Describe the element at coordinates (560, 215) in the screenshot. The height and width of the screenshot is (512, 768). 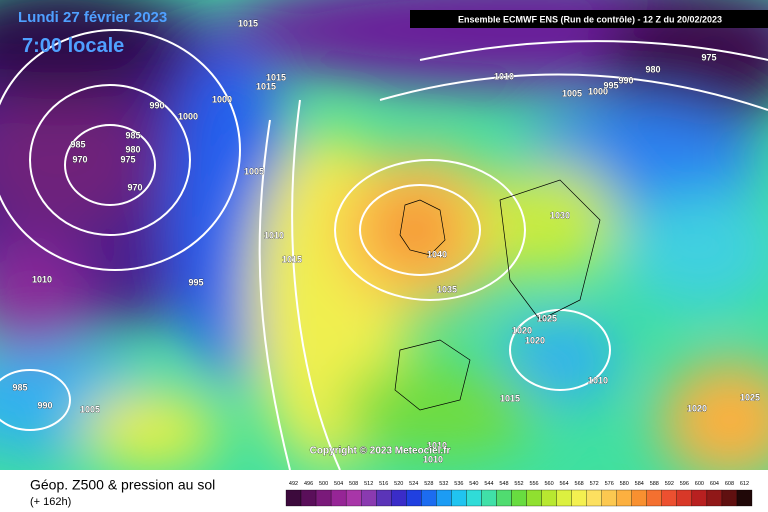
I see `isobar-label: 1030` at that location.